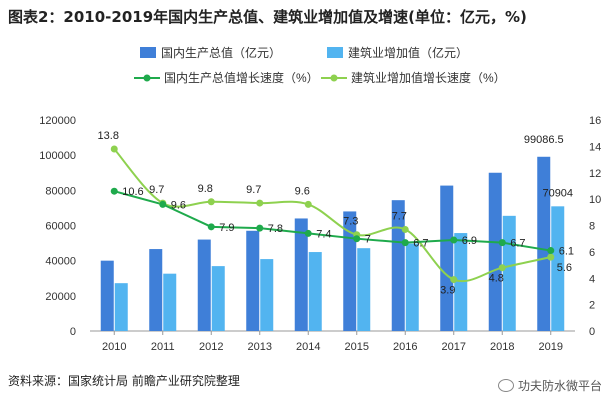 The width and height of the screenshot is (610, 400). I want to click on bar-gdp-2011, so click(156, 290).